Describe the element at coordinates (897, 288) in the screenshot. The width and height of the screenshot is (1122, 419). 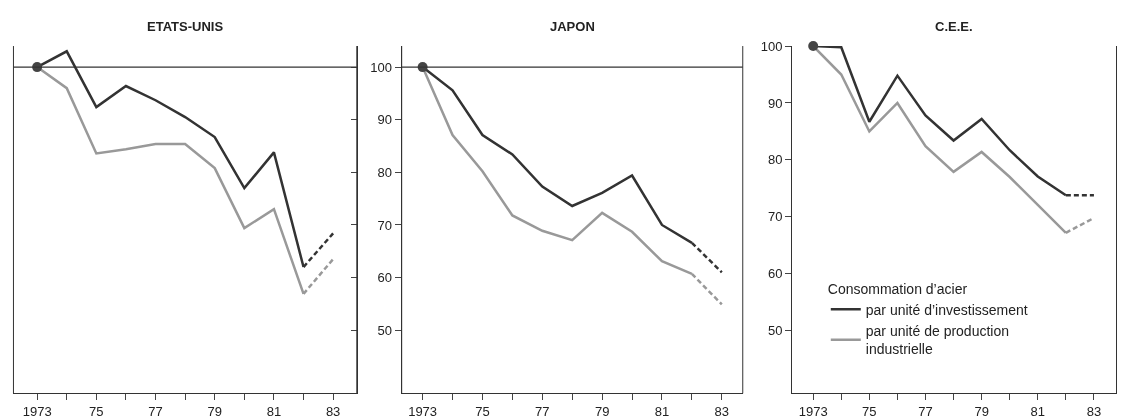
I see `legend-title: Consommation d’acier` at that location.